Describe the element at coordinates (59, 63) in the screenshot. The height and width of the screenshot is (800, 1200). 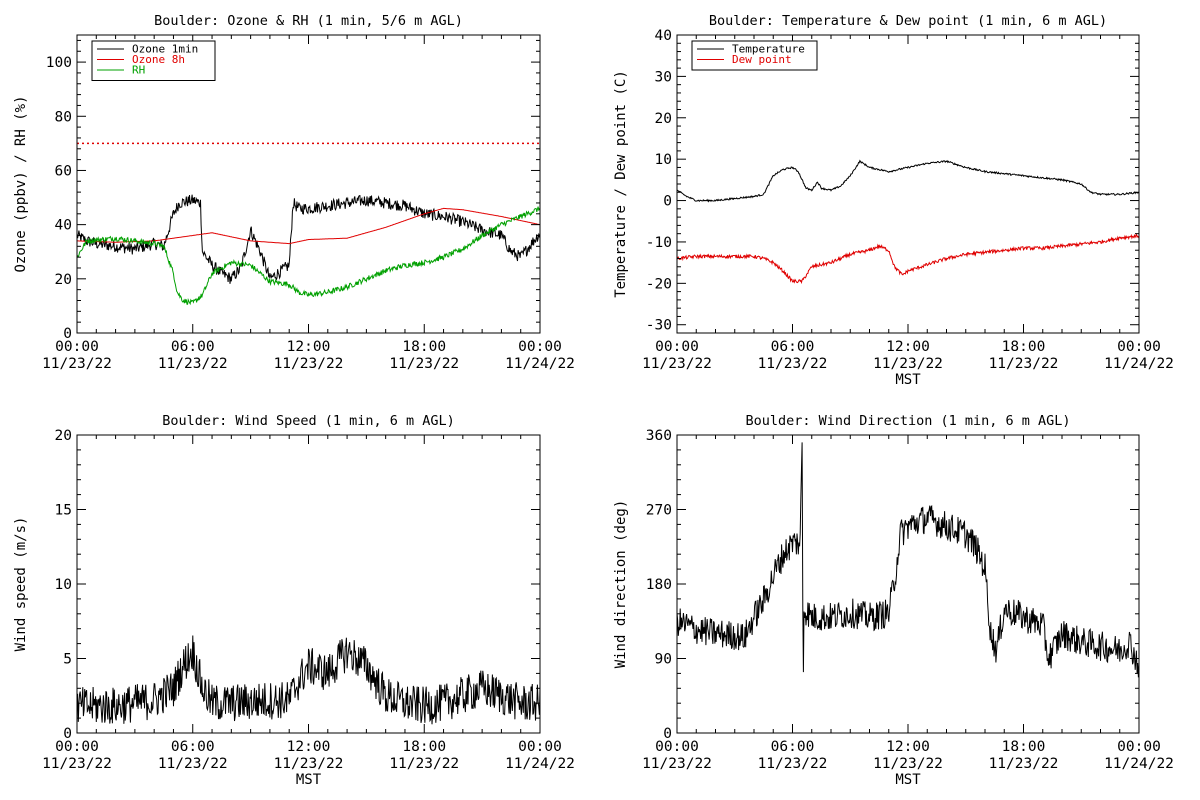
I see `y-tick-label: 100` at that location.